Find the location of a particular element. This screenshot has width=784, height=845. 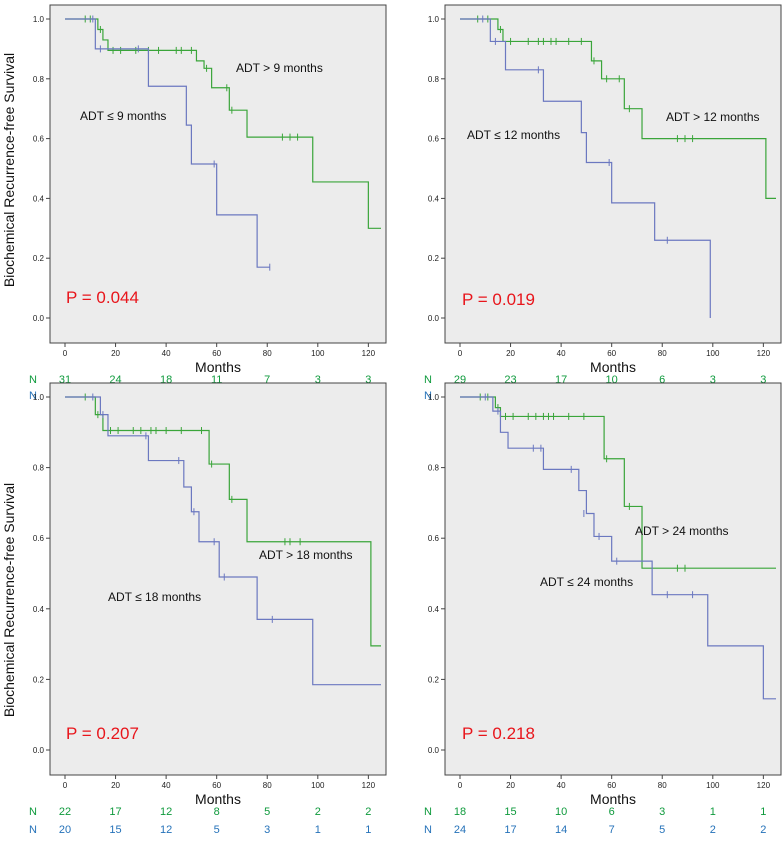

risk-table-value: 7 is located at coordinates (267, 380).